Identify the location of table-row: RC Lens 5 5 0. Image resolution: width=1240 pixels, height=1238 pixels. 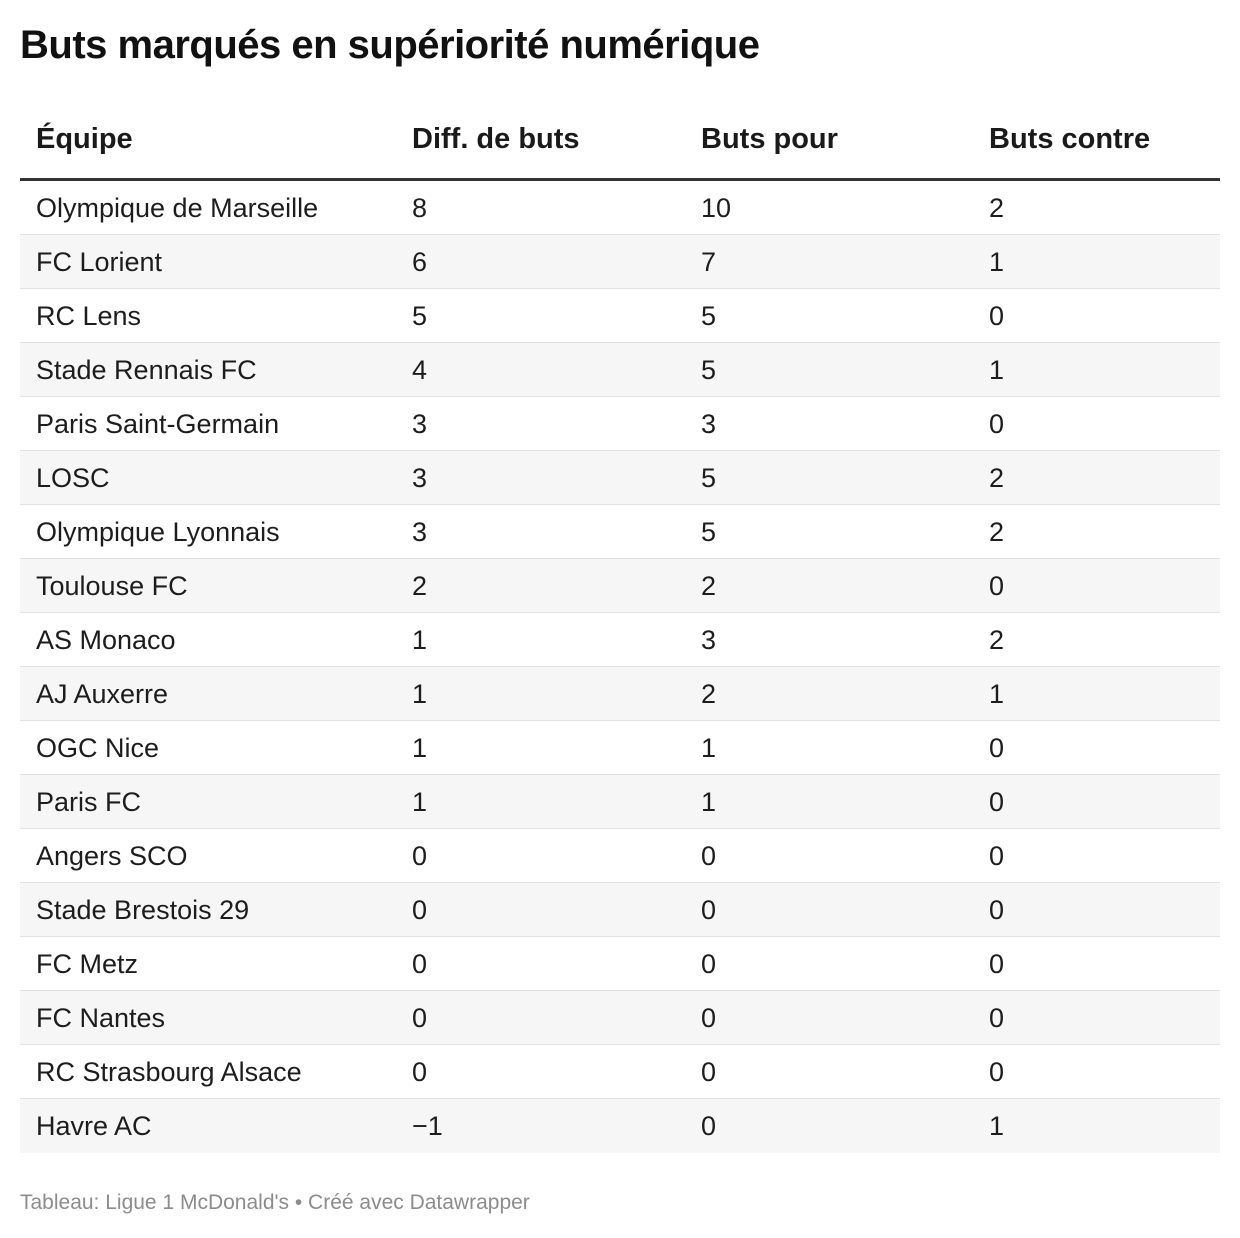
(620, 316).